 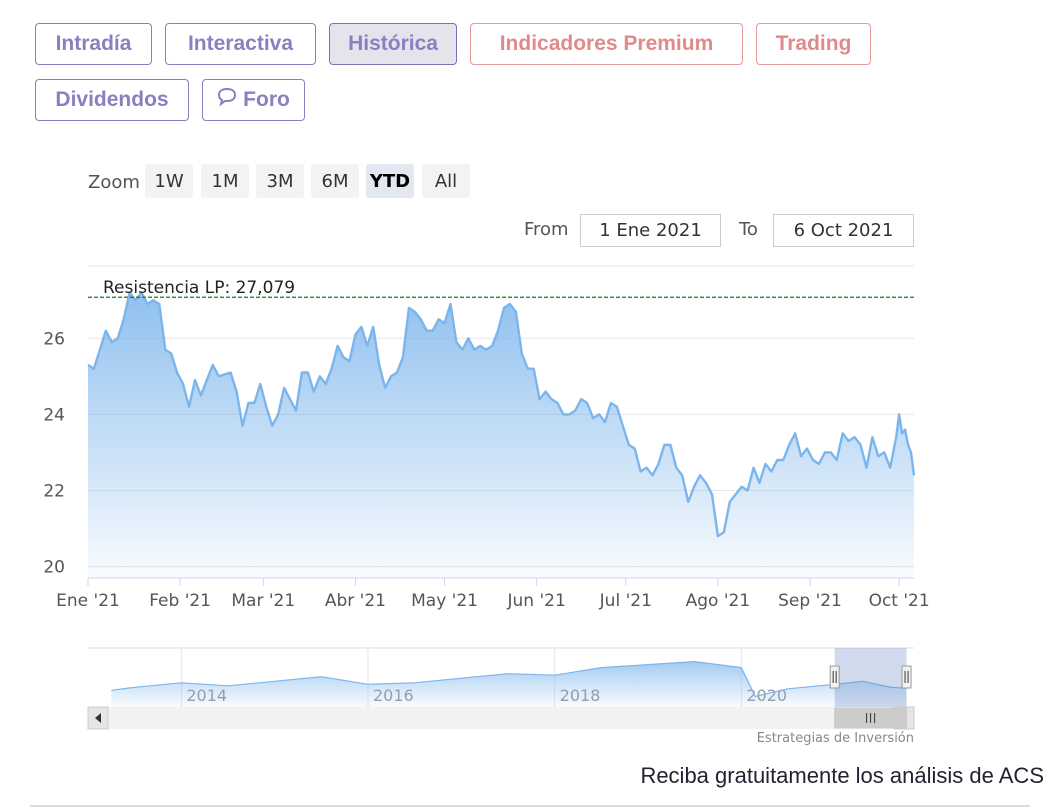 What do you see at coordinates (225, 181) in the screenshot?
I see `zoom-button-1m: 1M` at bounding box center [225, 181].